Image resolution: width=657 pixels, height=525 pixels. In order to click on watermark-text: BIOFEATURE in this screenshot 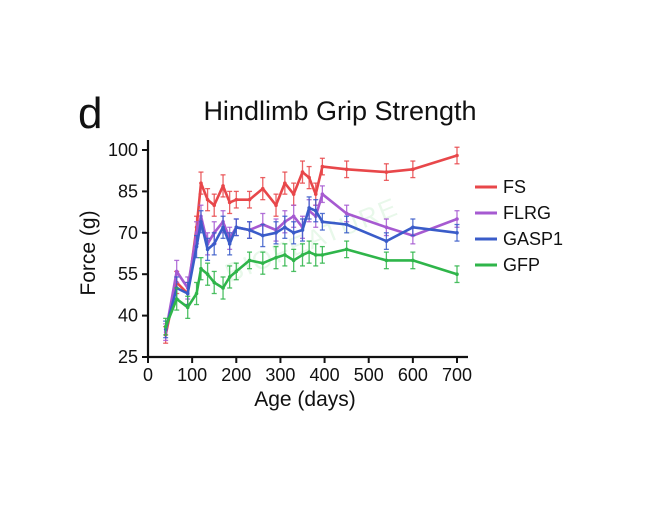, I will do `click(312, 239)`.